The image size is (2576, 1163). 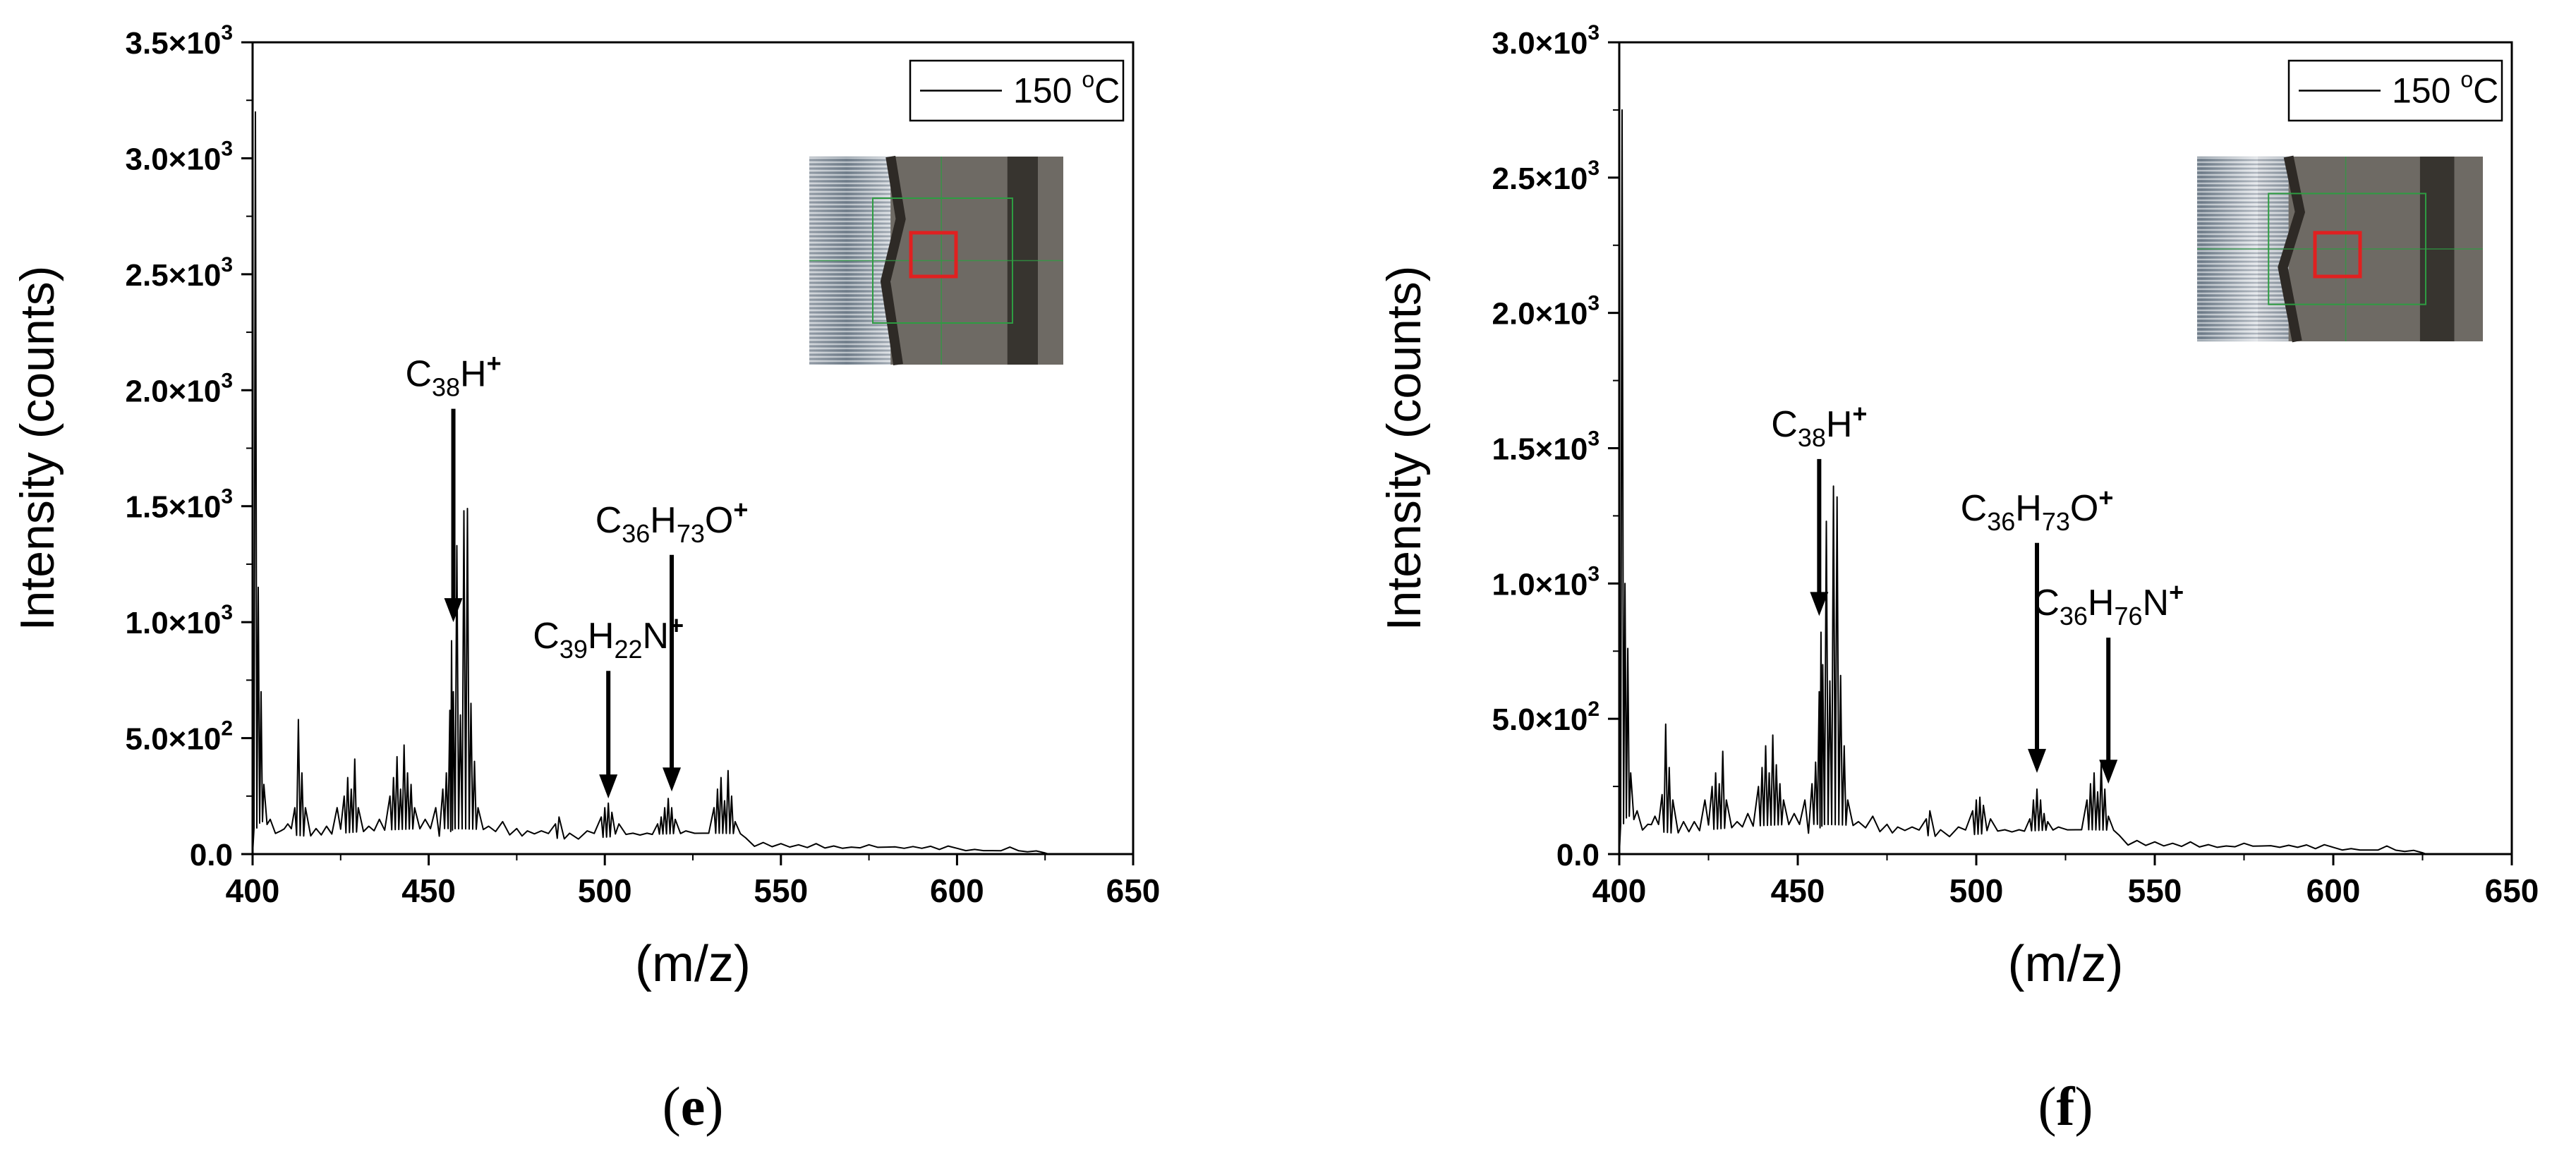 I want to click on y-tick-label: 3.0×10³, so click(x=1546, y=41).